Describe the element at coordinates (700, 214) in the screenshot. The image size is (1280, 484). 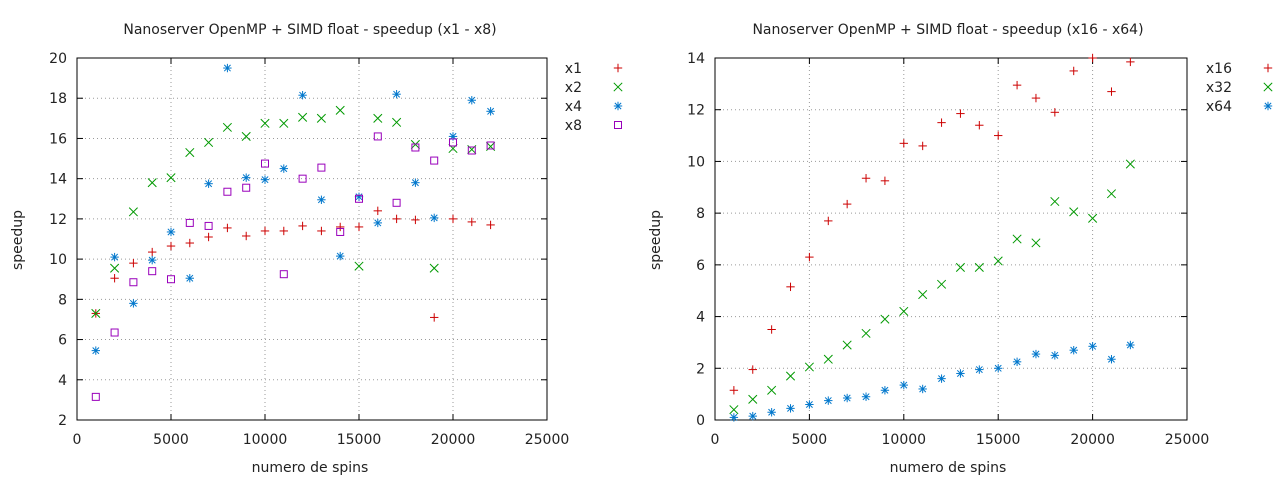
I see `y-tick-label: 8` at that location.